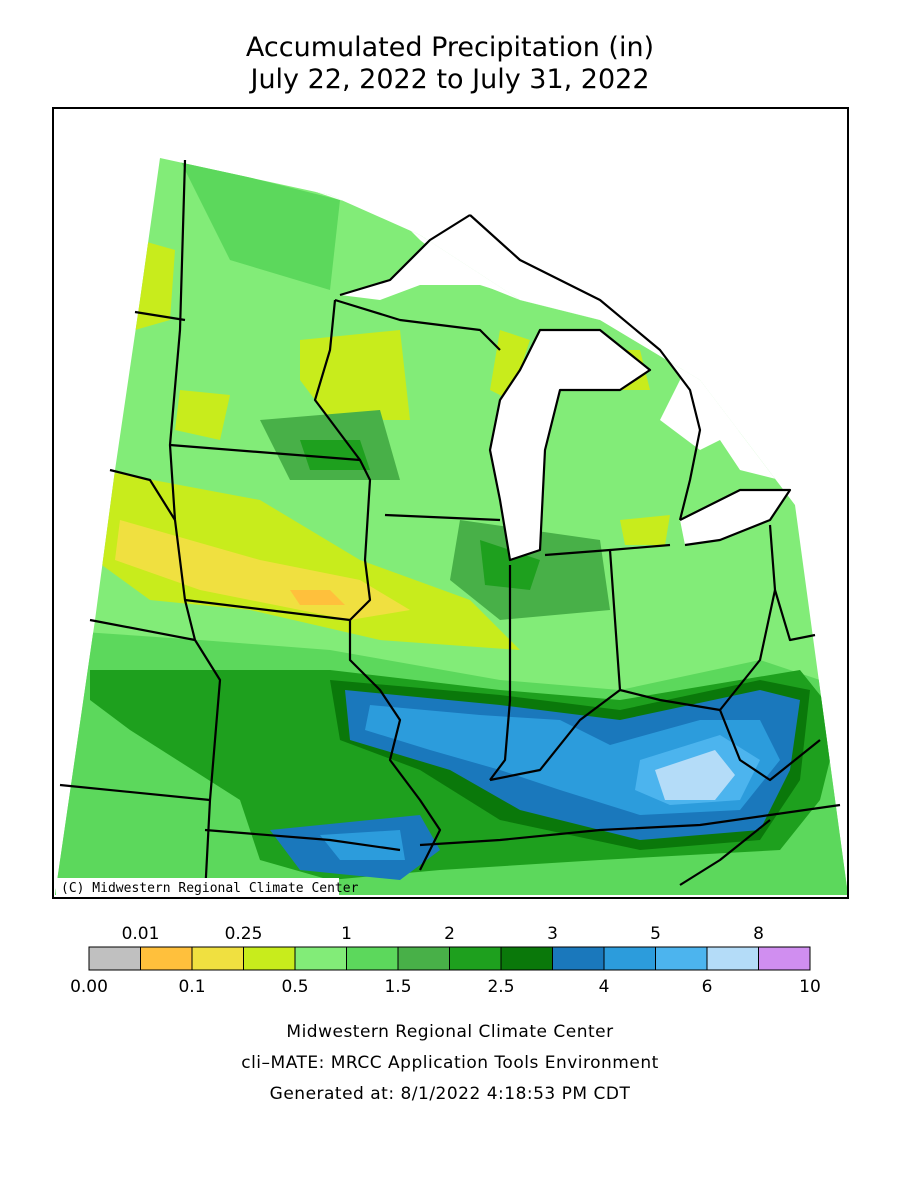  I want to click on subtitle: July 22, 2022 to July 31, 2022, so click(448, 79).